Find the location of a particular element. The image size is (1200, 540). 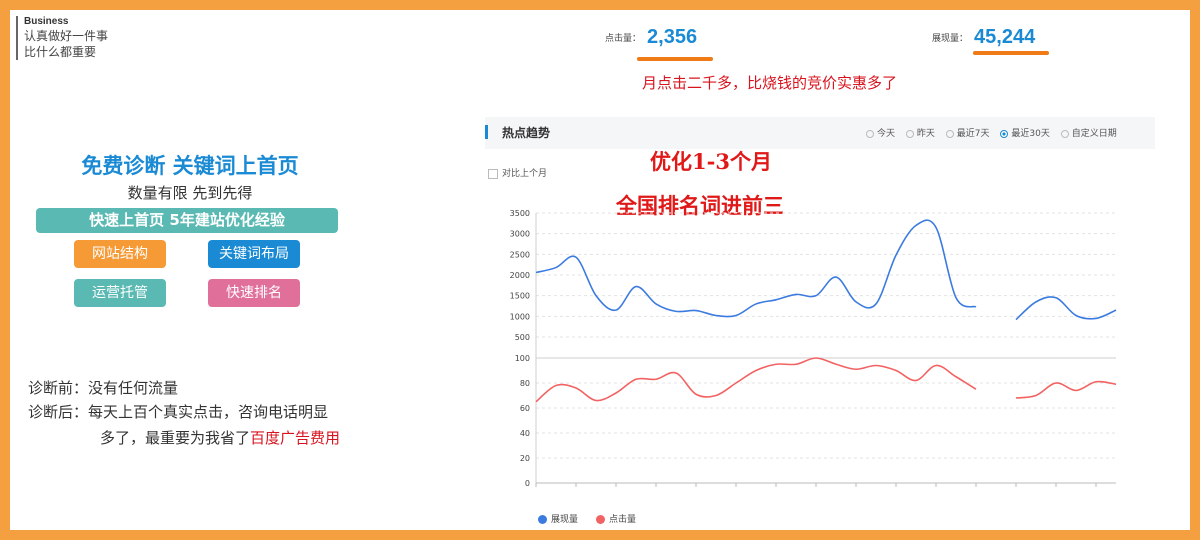

y-tick-label: 3500 is located at coordinates (520, 213).